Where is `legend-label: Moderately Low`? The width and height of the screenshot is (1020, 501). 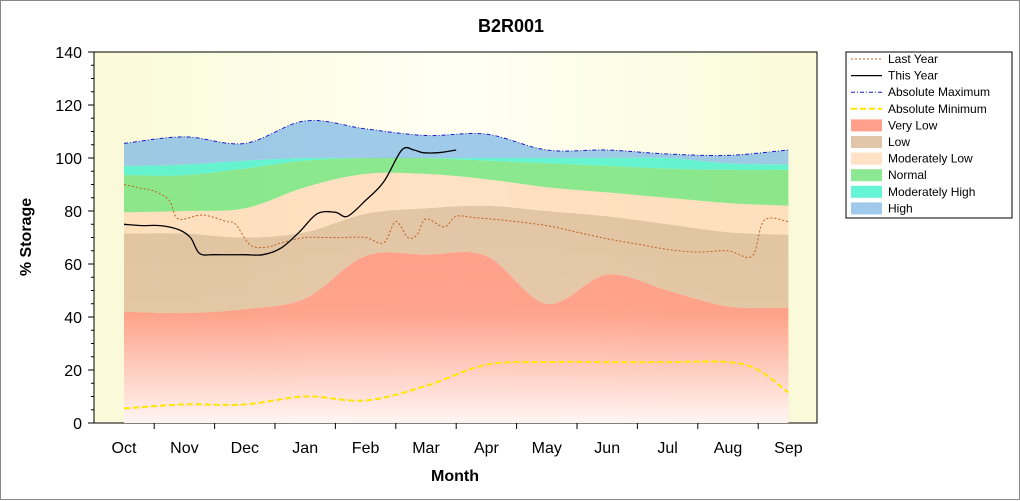 legend-label: Moderately Low is located at coordinates (930, 159).